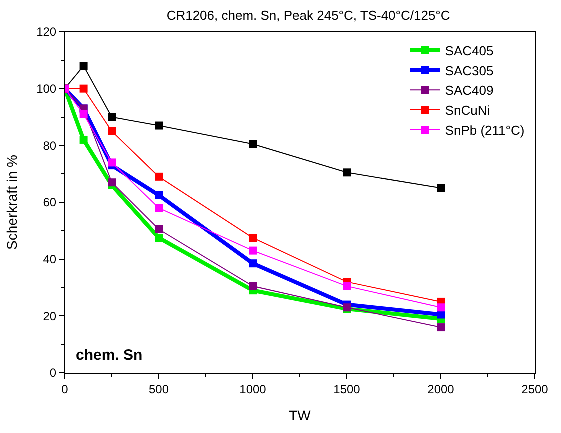 Image resolution: width=561 pixels, height=433 pixels. I want to click on x-tick-label: 500, so click(159, 389).